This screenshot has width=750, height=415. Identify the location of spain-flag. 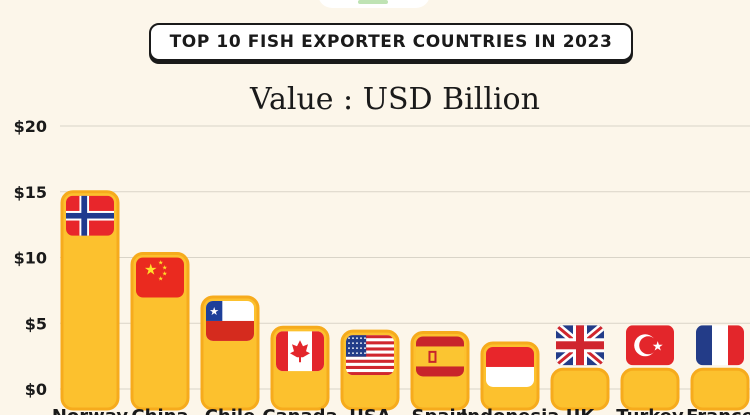
(440, 356).